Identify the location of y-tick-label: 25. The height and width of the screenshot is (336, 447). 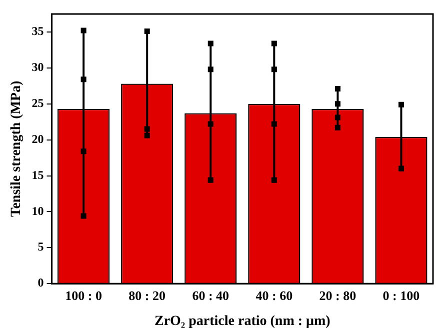
(38, 103).